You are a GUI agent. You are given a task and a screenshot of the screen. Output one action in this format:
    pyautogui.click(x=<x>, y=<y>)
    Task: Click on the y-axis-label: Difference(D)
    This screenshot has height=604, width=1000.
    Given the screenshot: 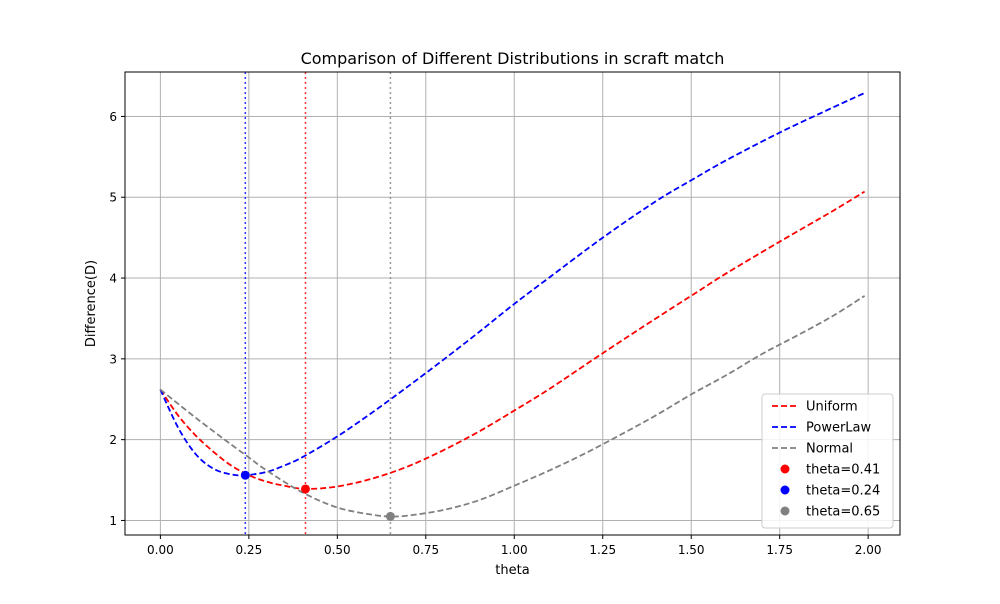 What is the action you would take?
    pyautogui.click(x=91, y=303)
    